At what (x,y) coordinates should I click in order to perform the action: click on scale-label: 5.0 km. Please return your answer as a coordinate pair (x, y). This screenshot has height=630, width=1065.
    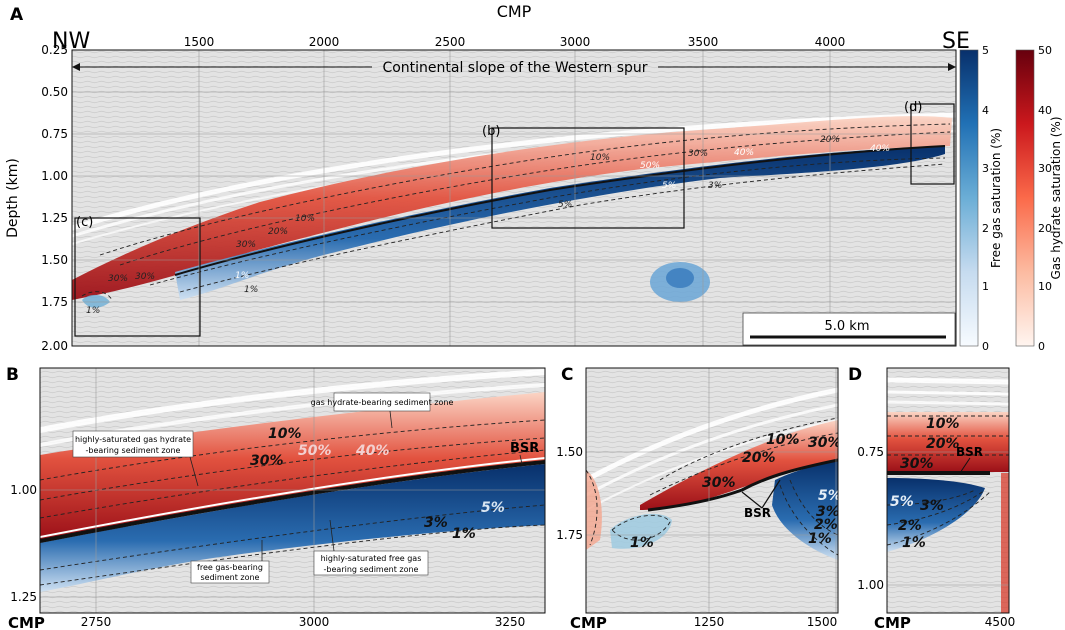
    Looking at the image, I should click on (847, 326).